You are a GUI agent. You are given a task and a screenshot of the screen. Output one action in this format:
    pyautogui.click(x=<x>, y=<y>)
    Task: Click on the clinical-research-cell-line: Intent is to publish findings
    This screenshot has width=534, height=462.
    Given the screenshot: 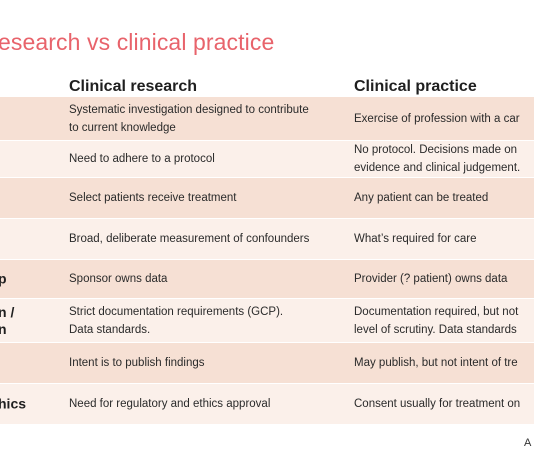 What is the action you would take?
    pyautogui.click(x=137, y=363)
    